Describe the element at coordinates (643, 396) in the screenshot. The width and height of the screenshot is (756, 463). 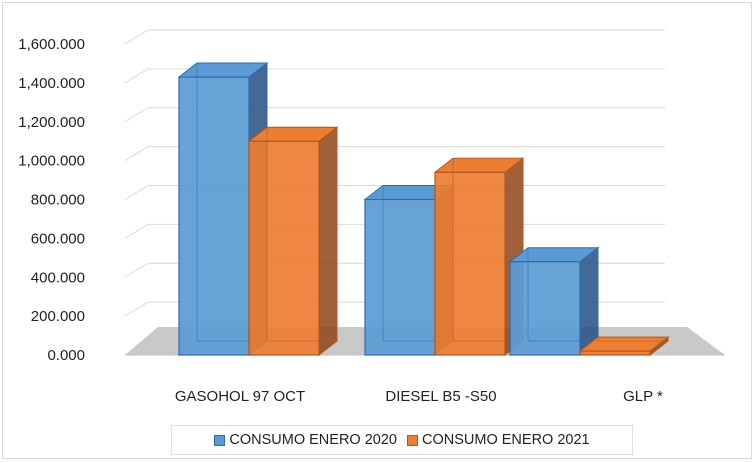
I see `x-category-label: GLP *` at that location.